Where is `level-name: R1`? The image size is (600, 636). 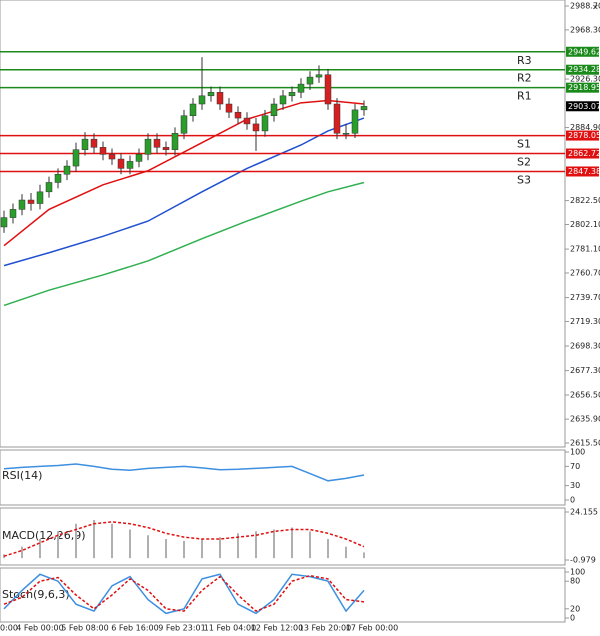
level-name: R1 is located at coordinates (524, 96).